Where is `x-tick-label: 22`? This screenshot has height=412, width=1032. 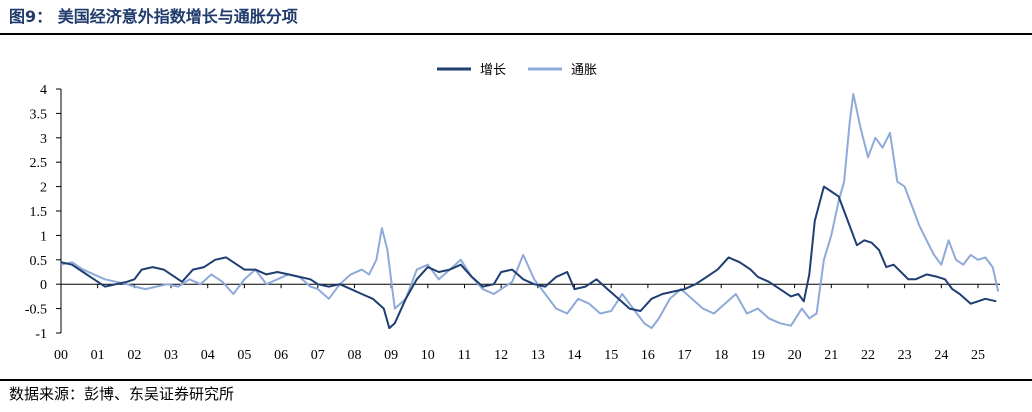 x-tick-label: 22 is located at coordinates (868, 355).